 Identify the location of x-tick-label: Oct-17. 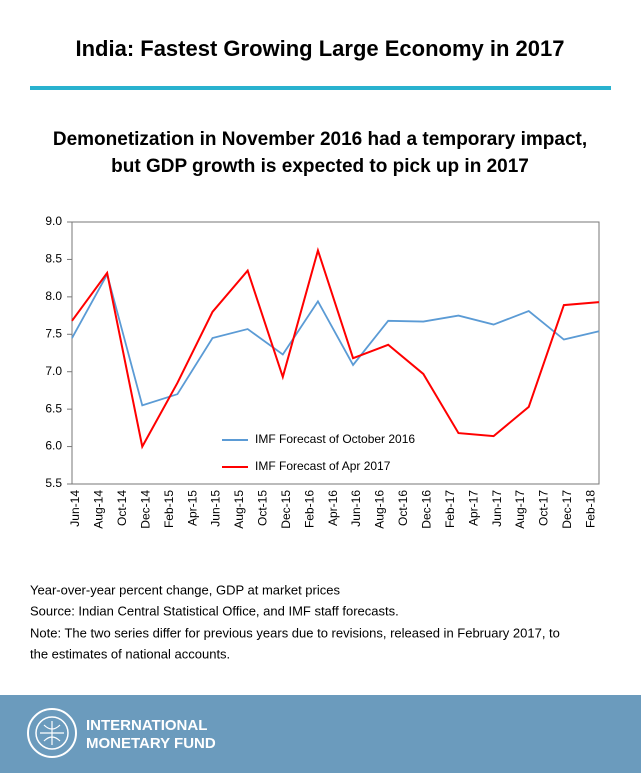
(544, 508).